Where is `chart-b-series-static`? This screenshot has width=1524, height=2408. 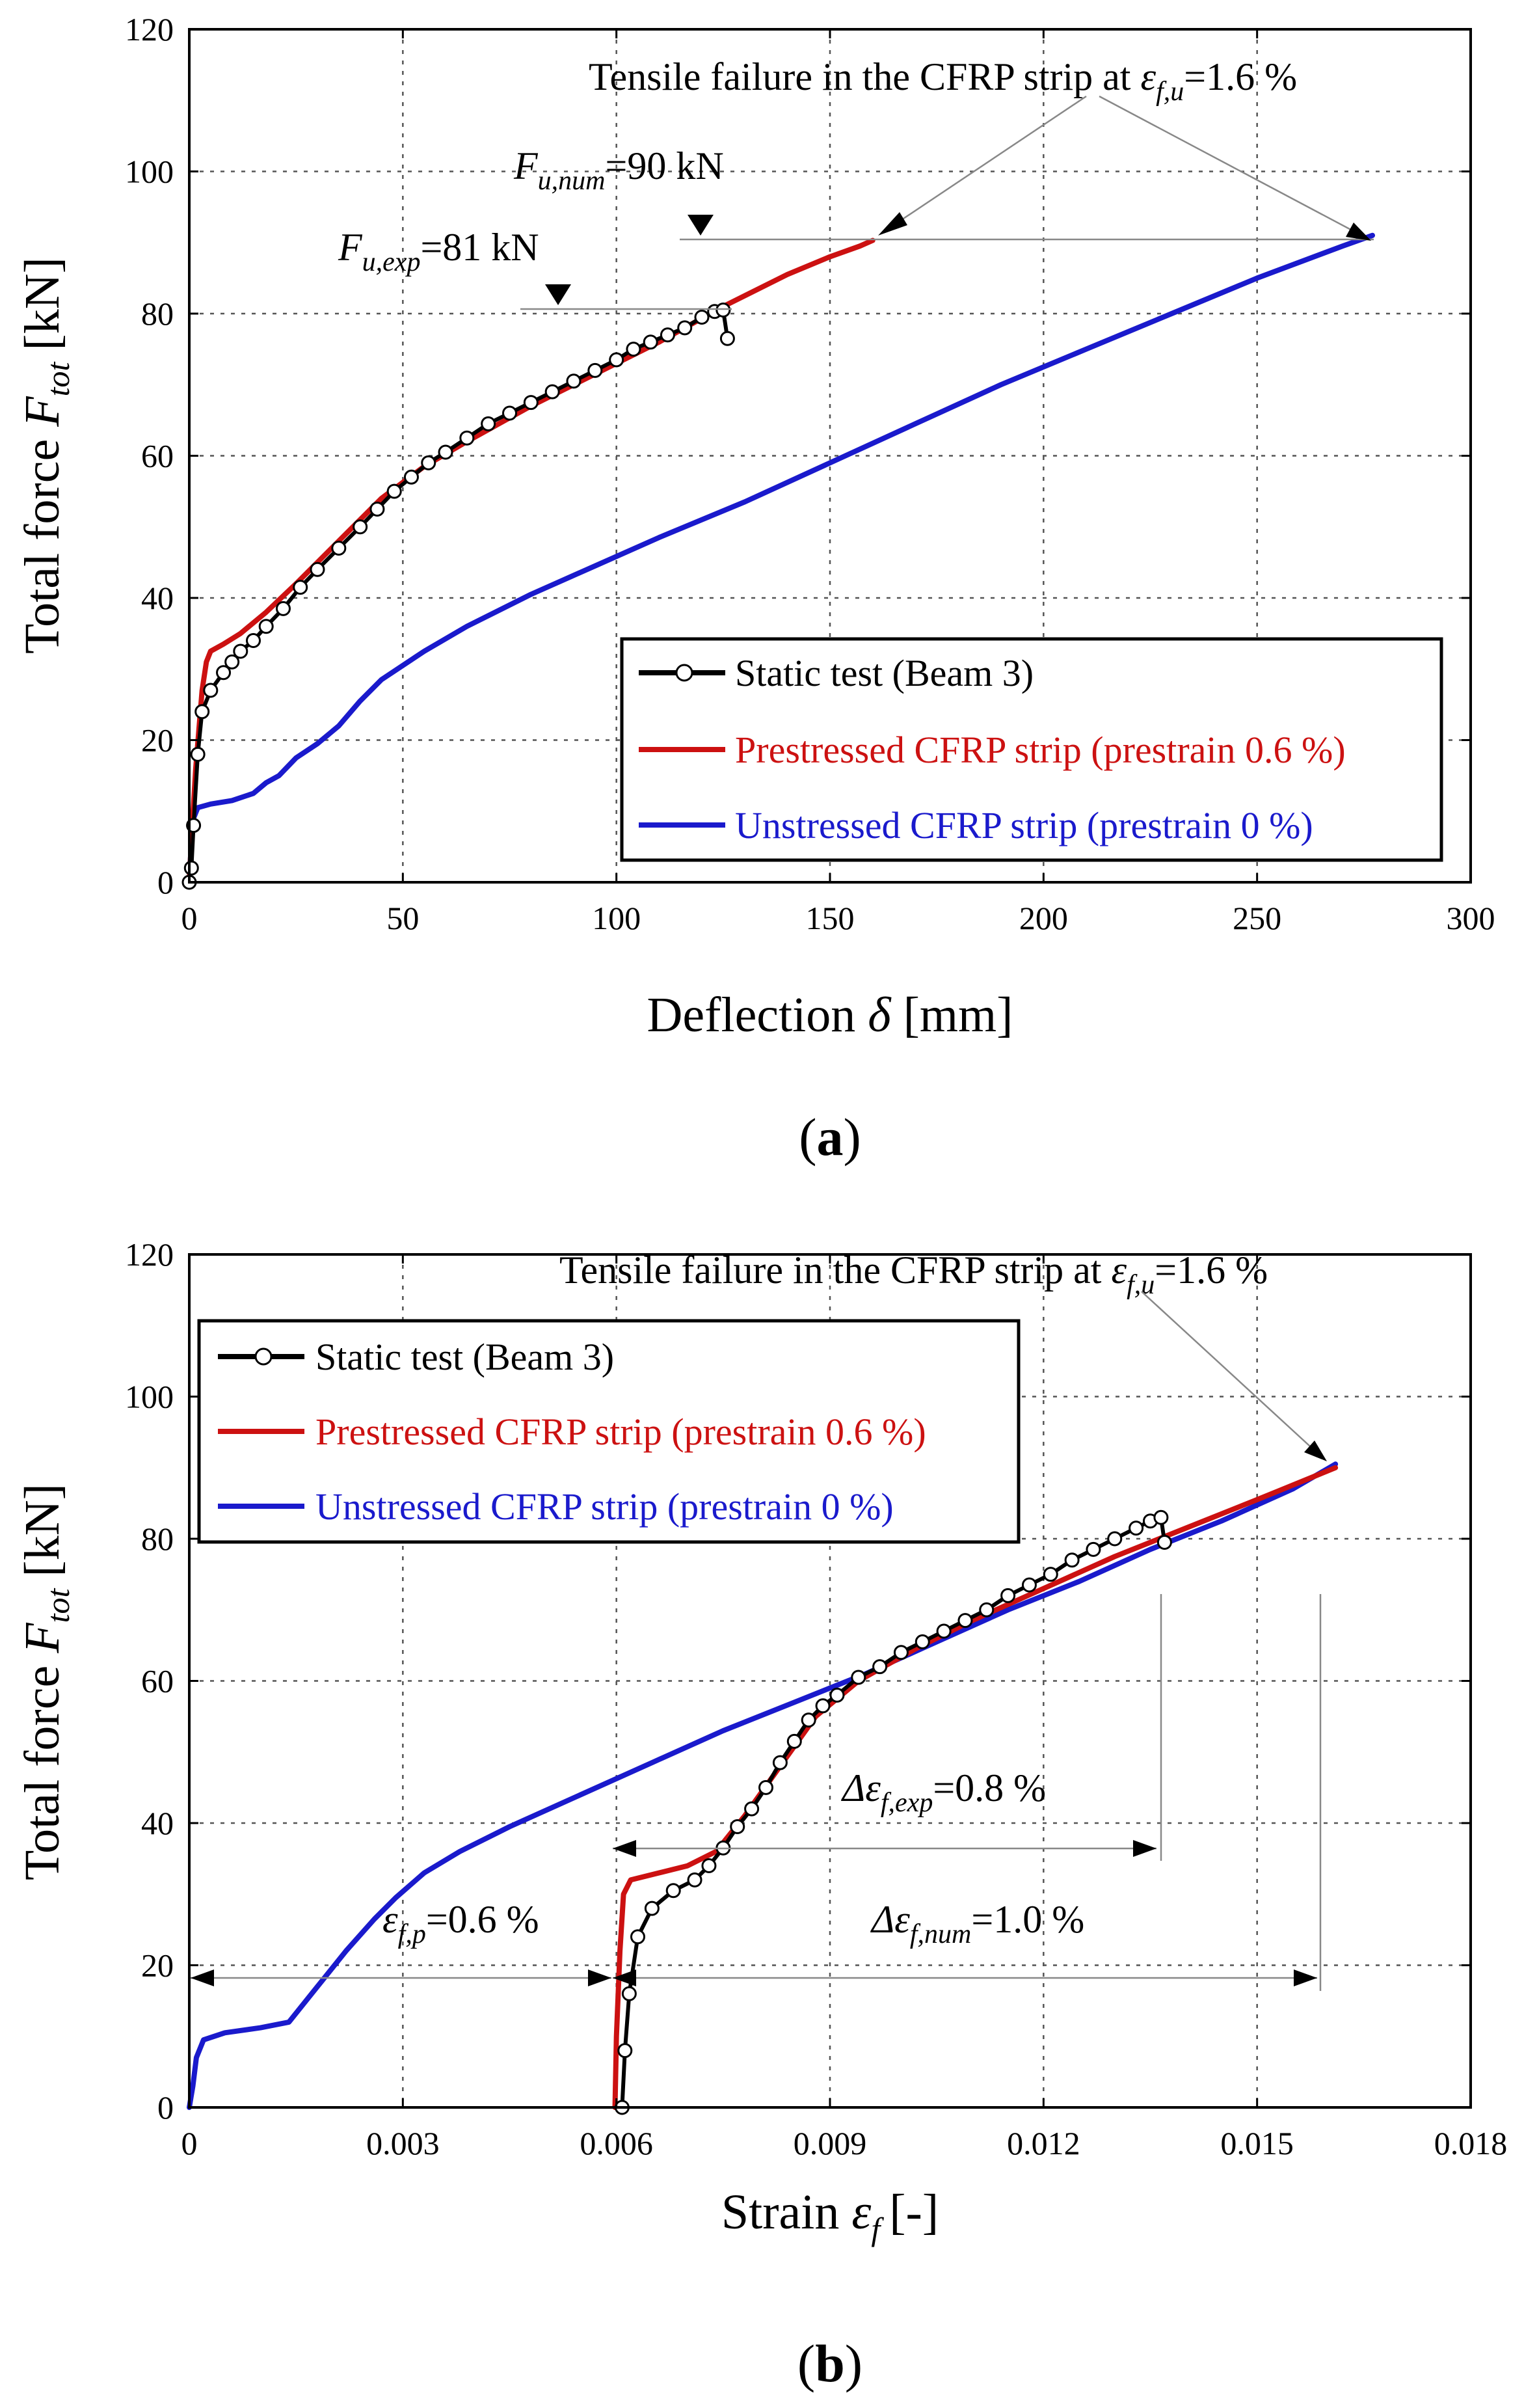
chart-b-series-static is located at coordinates (893, 1812).